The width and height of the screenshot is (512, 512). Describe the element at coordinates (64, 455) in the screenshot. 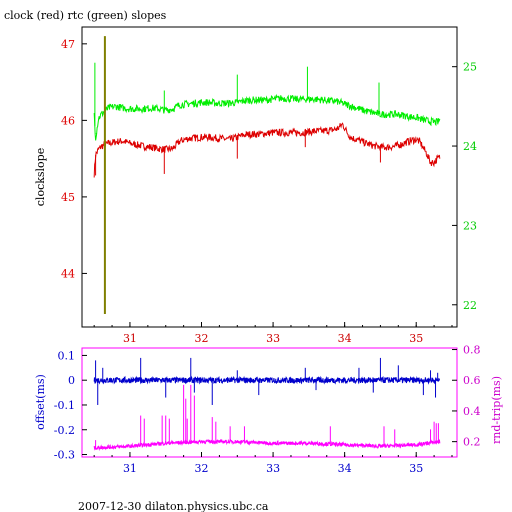

I see `left-tick-label: -0.3` at that location.